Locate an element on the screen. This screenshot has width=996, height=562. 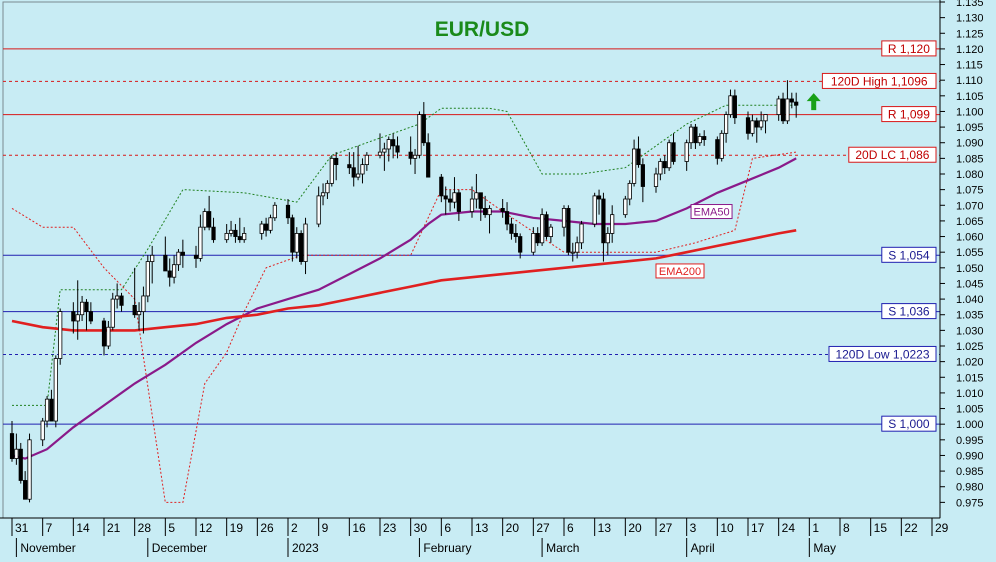
x-tick-label: 1 is located at coordinates (815, 528).